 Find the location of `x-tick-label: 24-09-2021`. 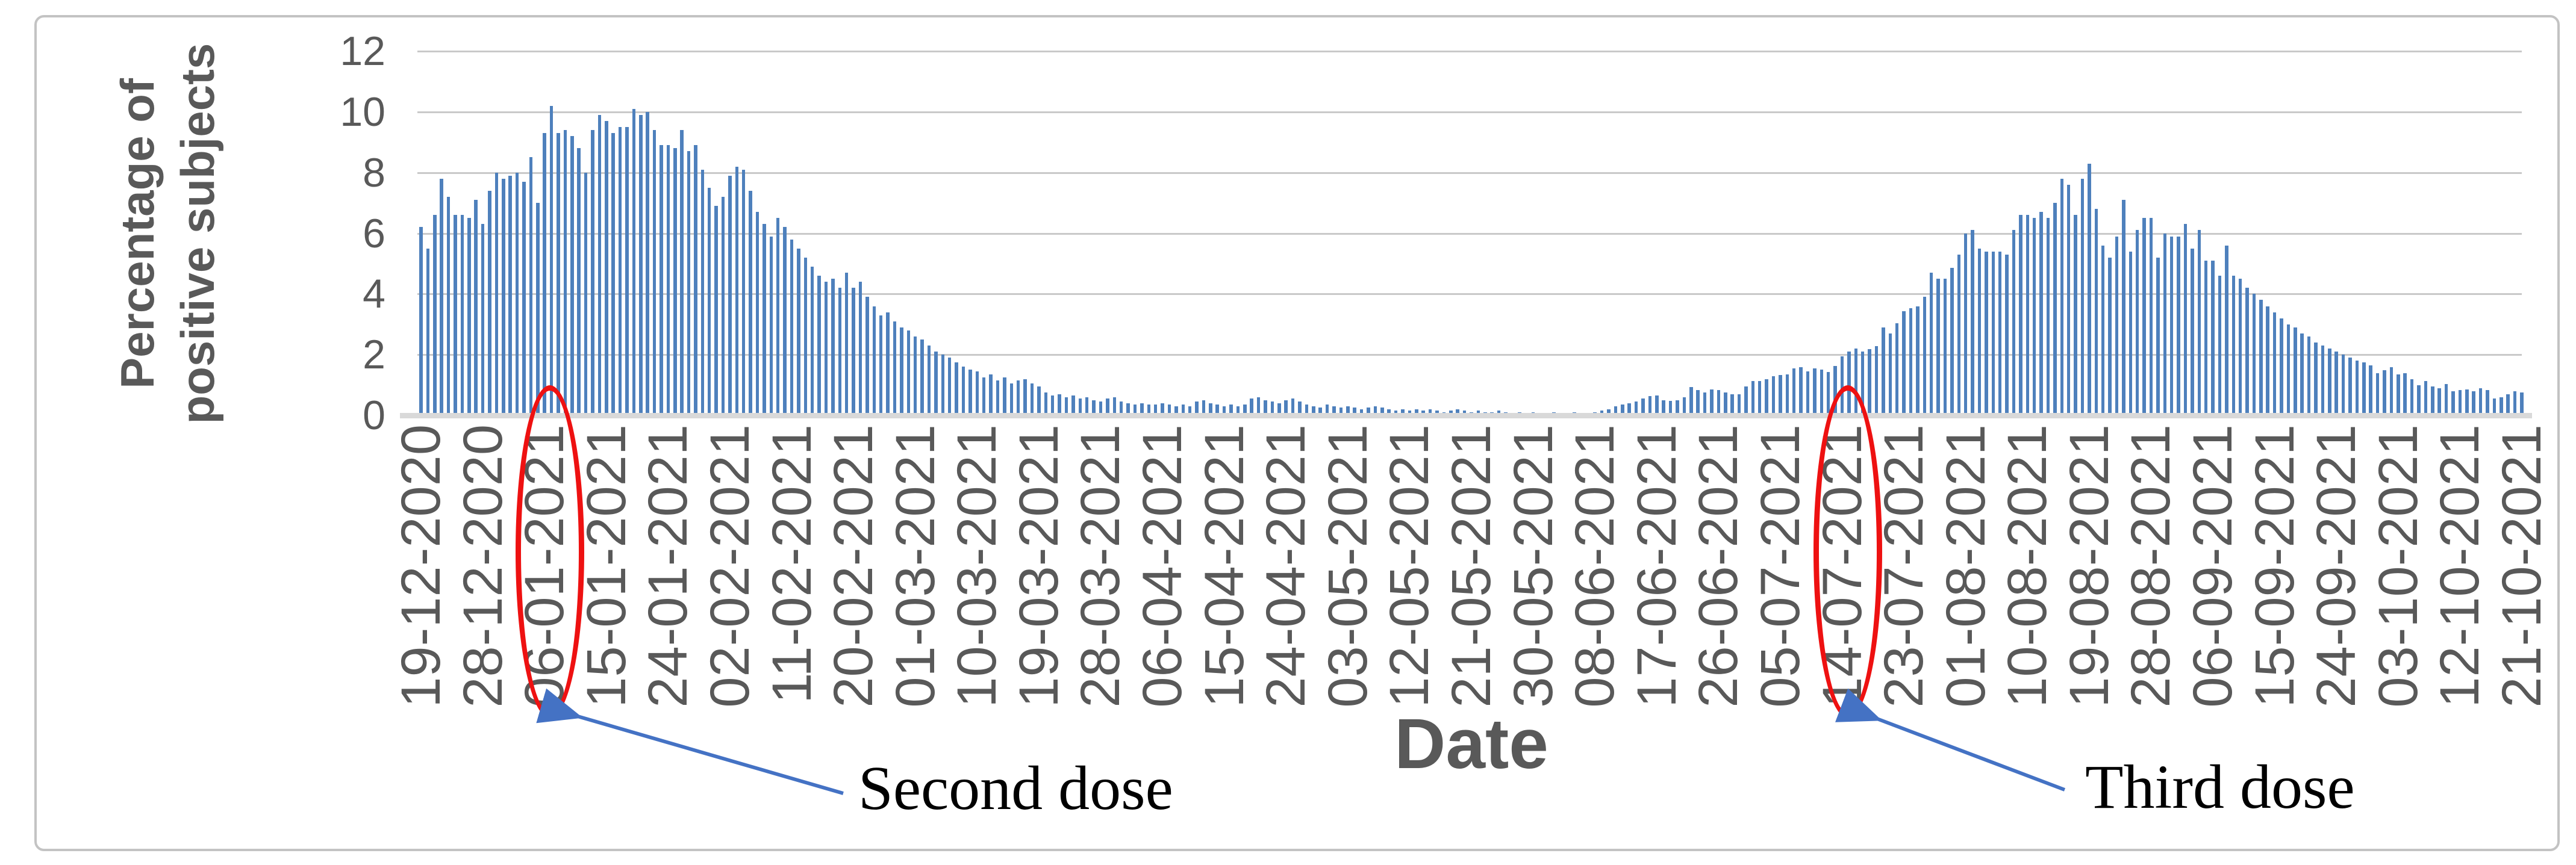

x-tick-label: 24-09-2021 is located at coordinates (2337, 566).